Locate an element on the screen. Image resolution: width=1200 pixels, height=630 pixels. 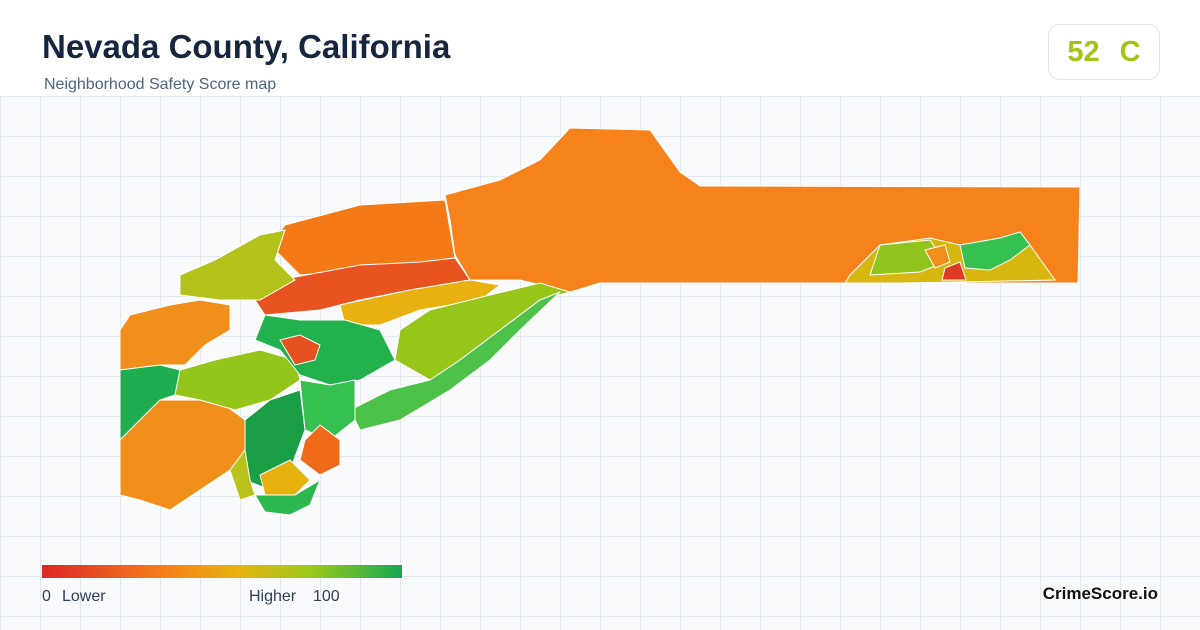
brand: CrimeScore.io is located at coordinates (1100, 593).